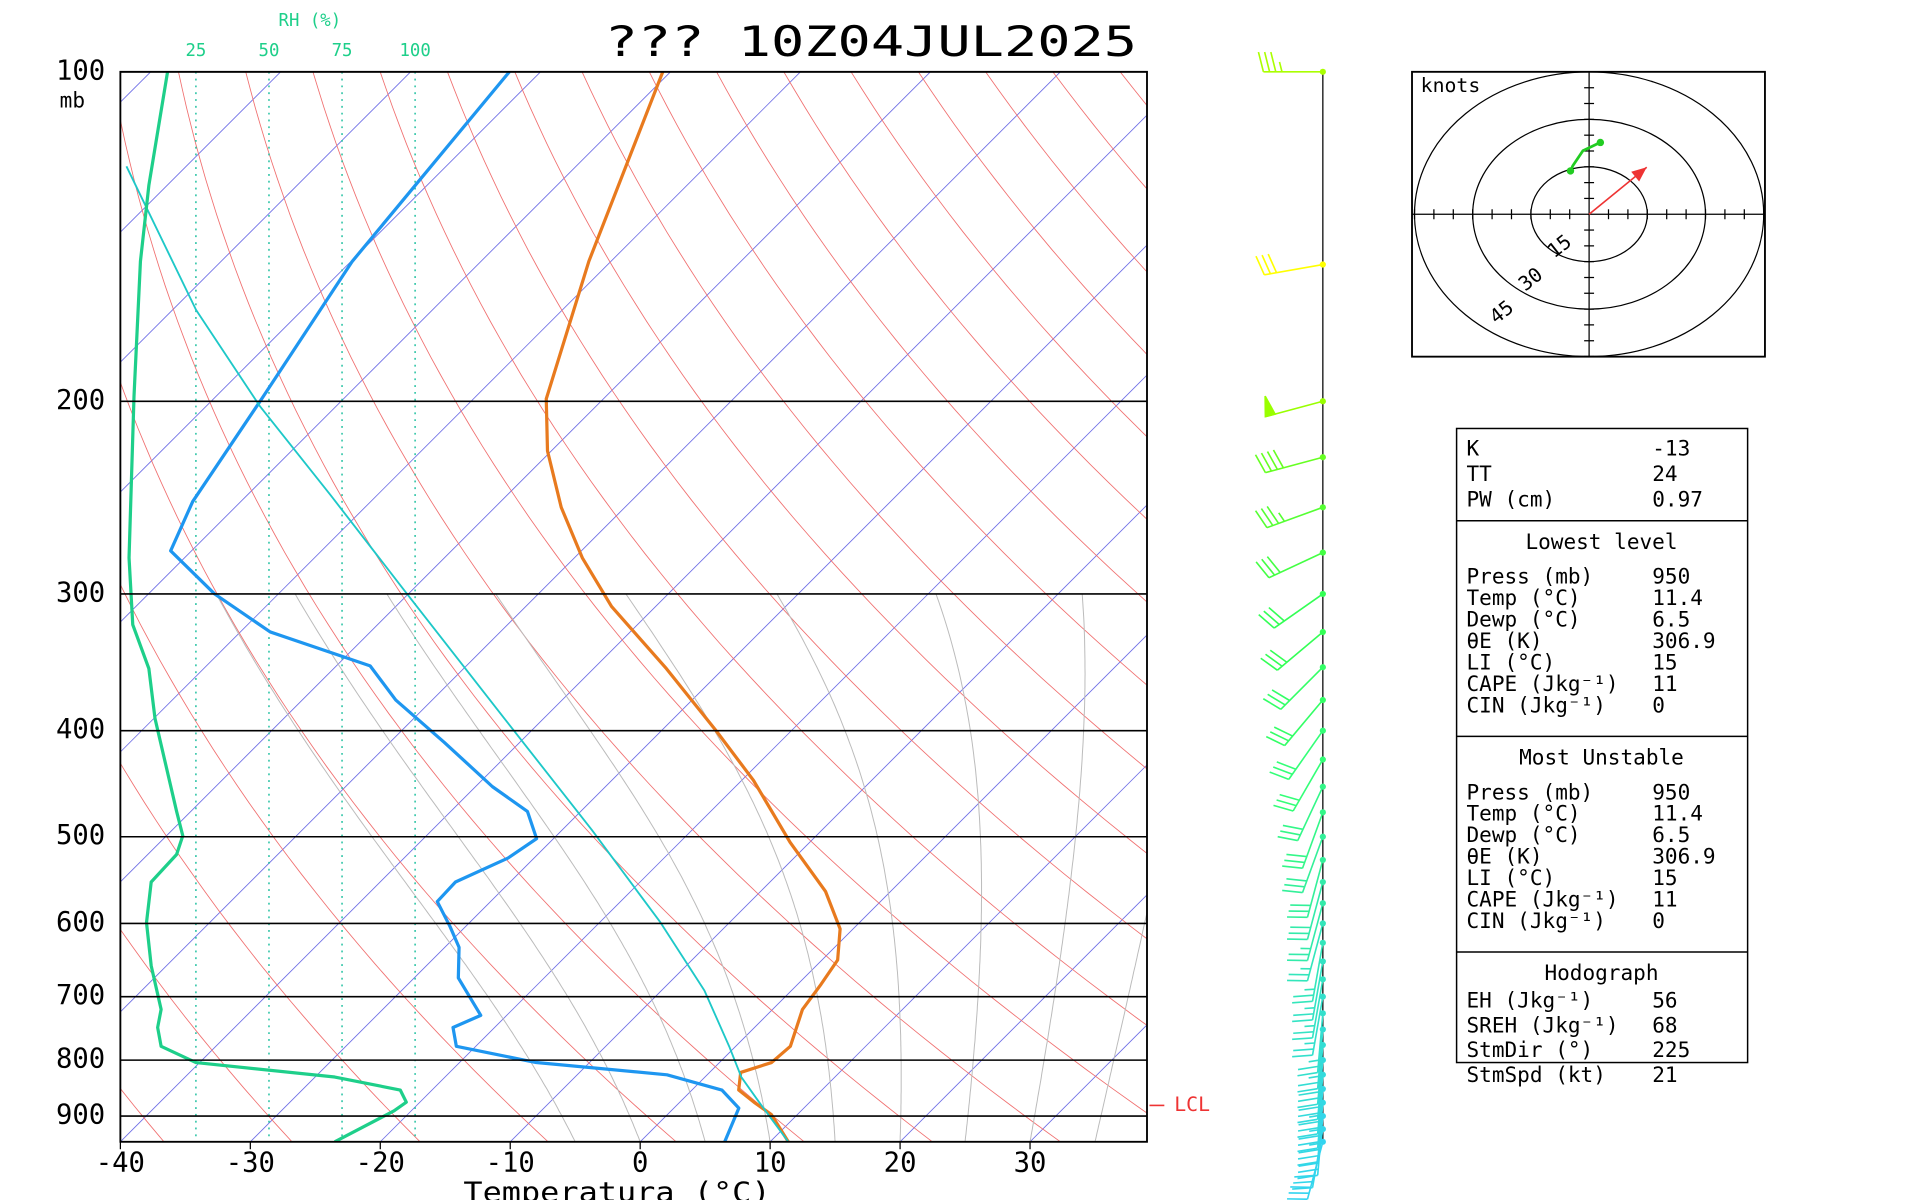 The image size is (1920, 1200). Describe the element at coordinates (1570, 171) in the screenshot. I see `hodo-point` at that location.